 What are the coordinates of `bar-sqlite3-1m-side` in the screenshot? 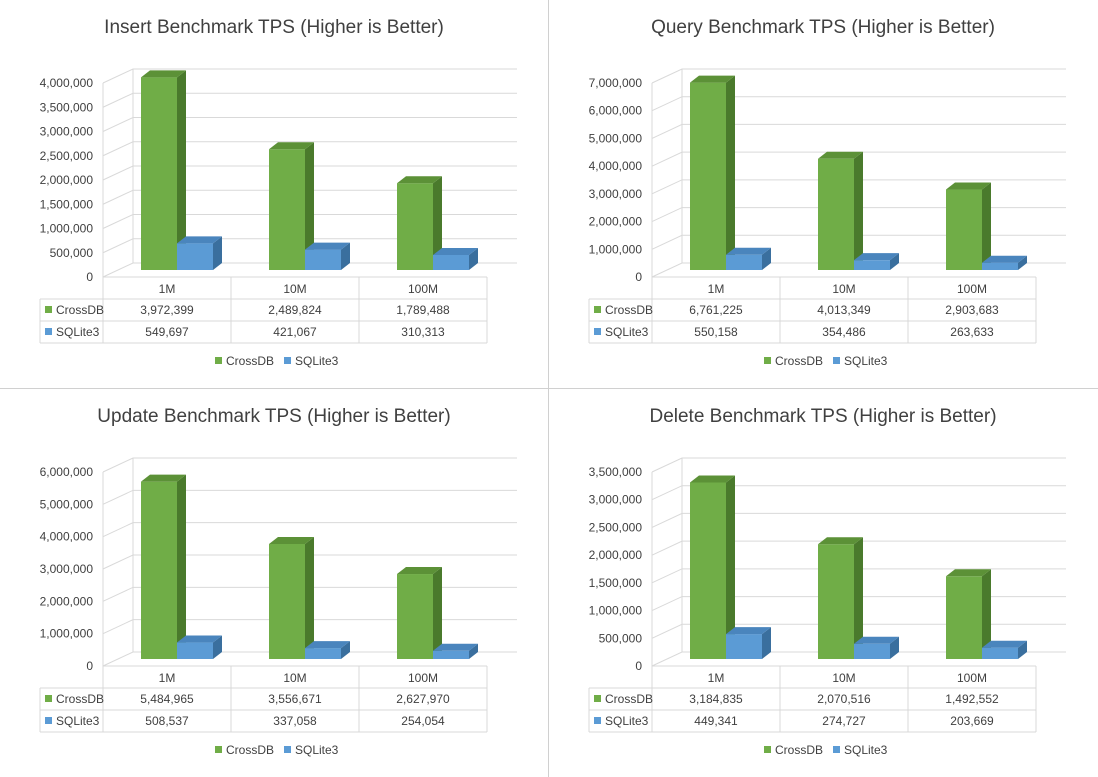 It's located at (217, 647).